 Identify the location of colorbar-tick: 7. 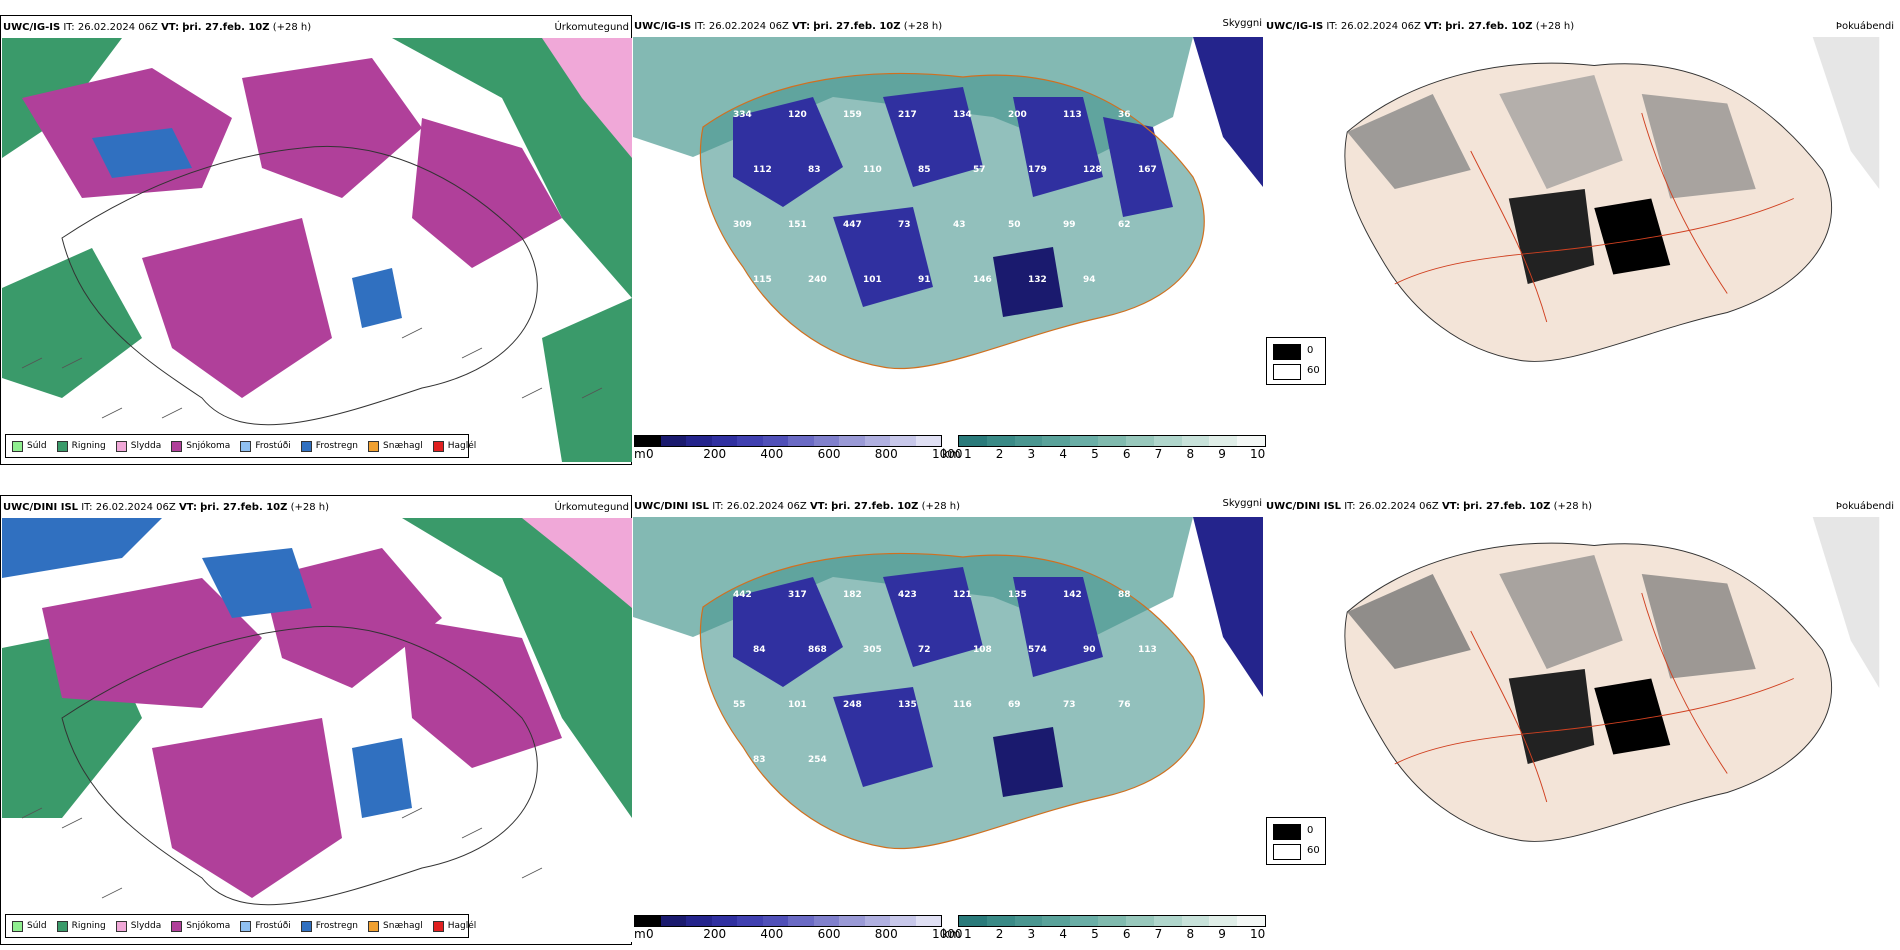
(1158, 454).